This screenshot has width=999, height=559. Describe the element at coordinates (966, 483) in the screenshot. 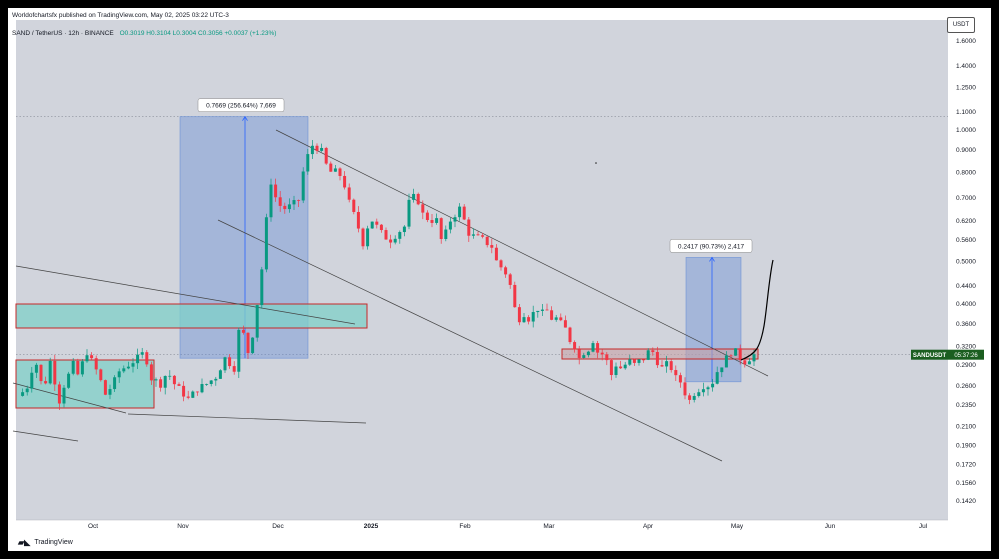

I see `y-tick-label: 0.1560` at that location.